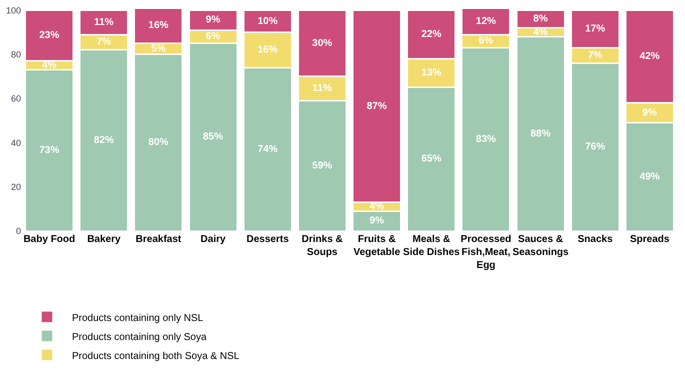 The image size is (685, 378). What do you see at coordinates (104, 239) in the screenshot?
I see `x-tick-label: Bakery` at bounding box center [104, 239].